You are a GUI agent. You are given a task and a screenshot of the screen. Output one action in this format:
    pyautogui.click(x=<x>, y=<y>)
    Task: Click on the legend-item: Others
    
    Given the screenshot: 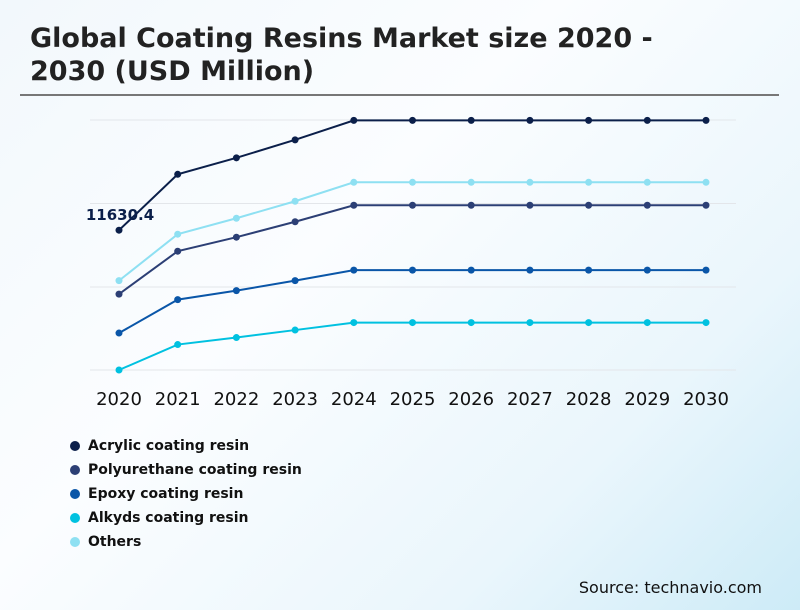 What is the action you would take?
    pyautogui.click(x=186, y=542)
    